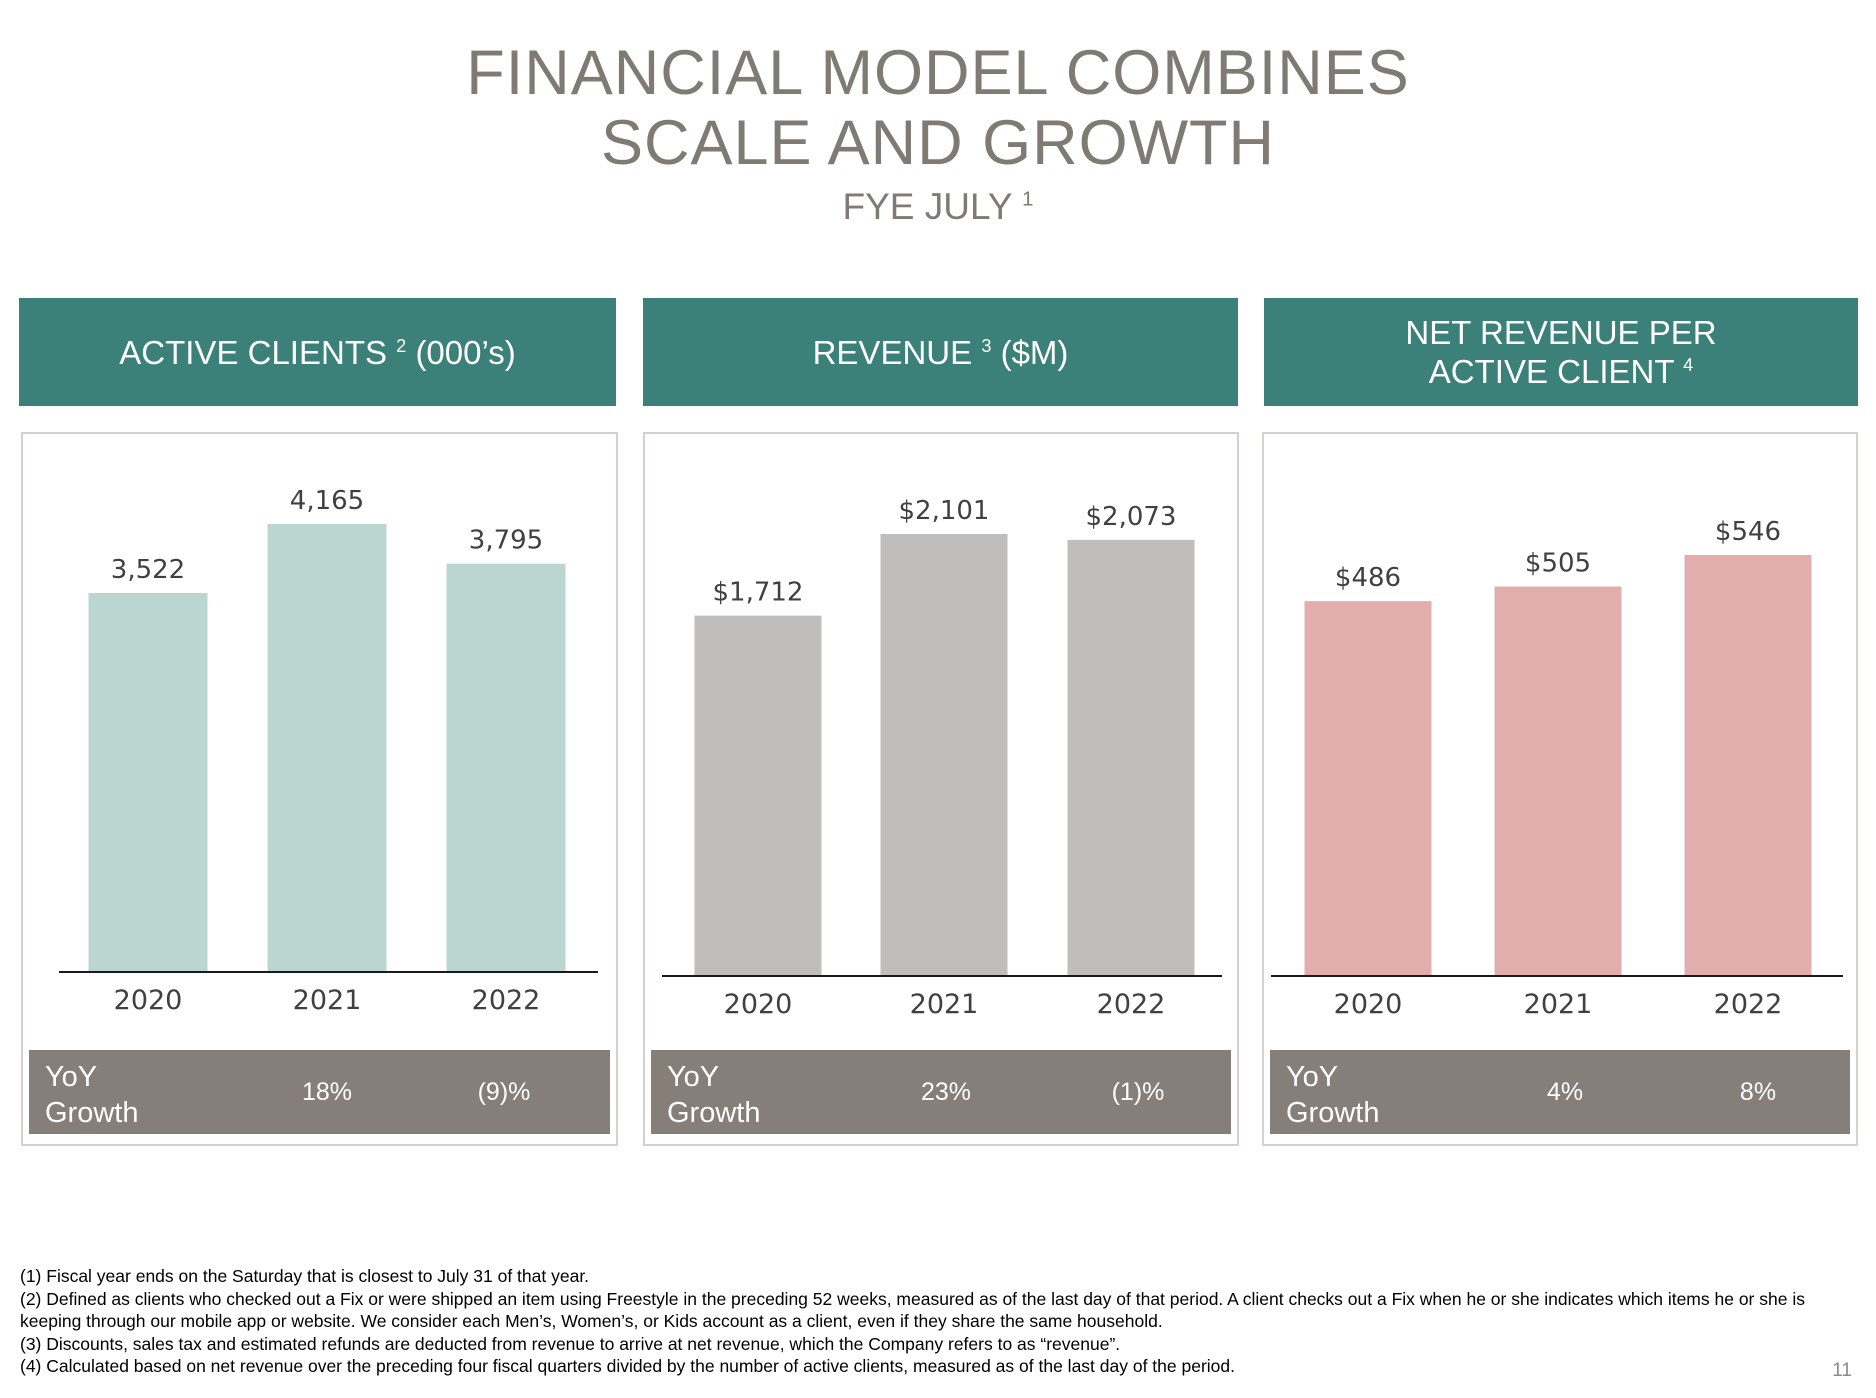 The height and width of the screenshot is (1398, 1876). I want to click on data-label-2022: $2,073, so click(1131, 517).